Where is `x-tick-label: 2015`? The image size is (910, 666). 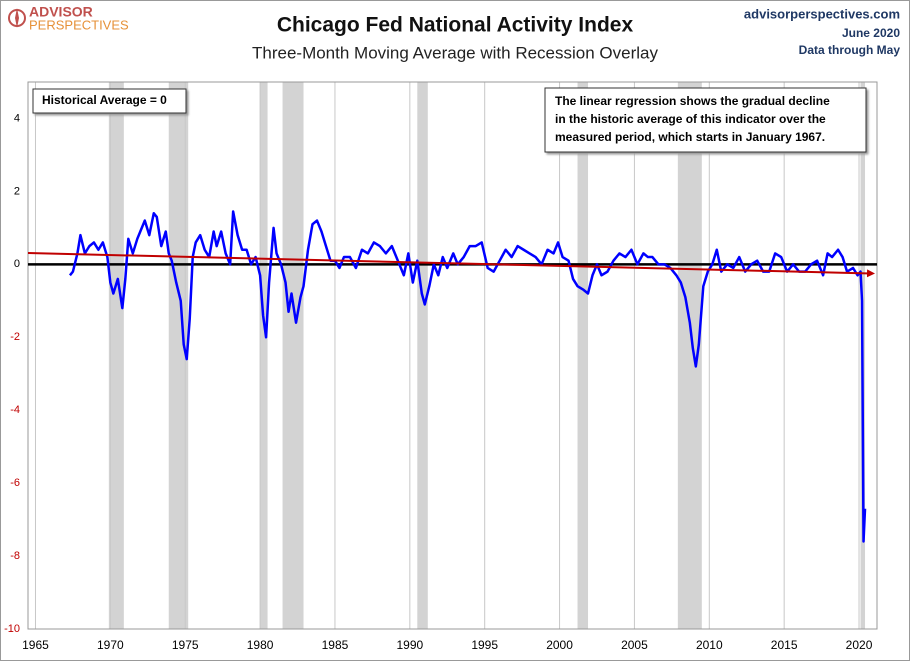
x-tick-label: 2015 is located at coordinates (784, 645).